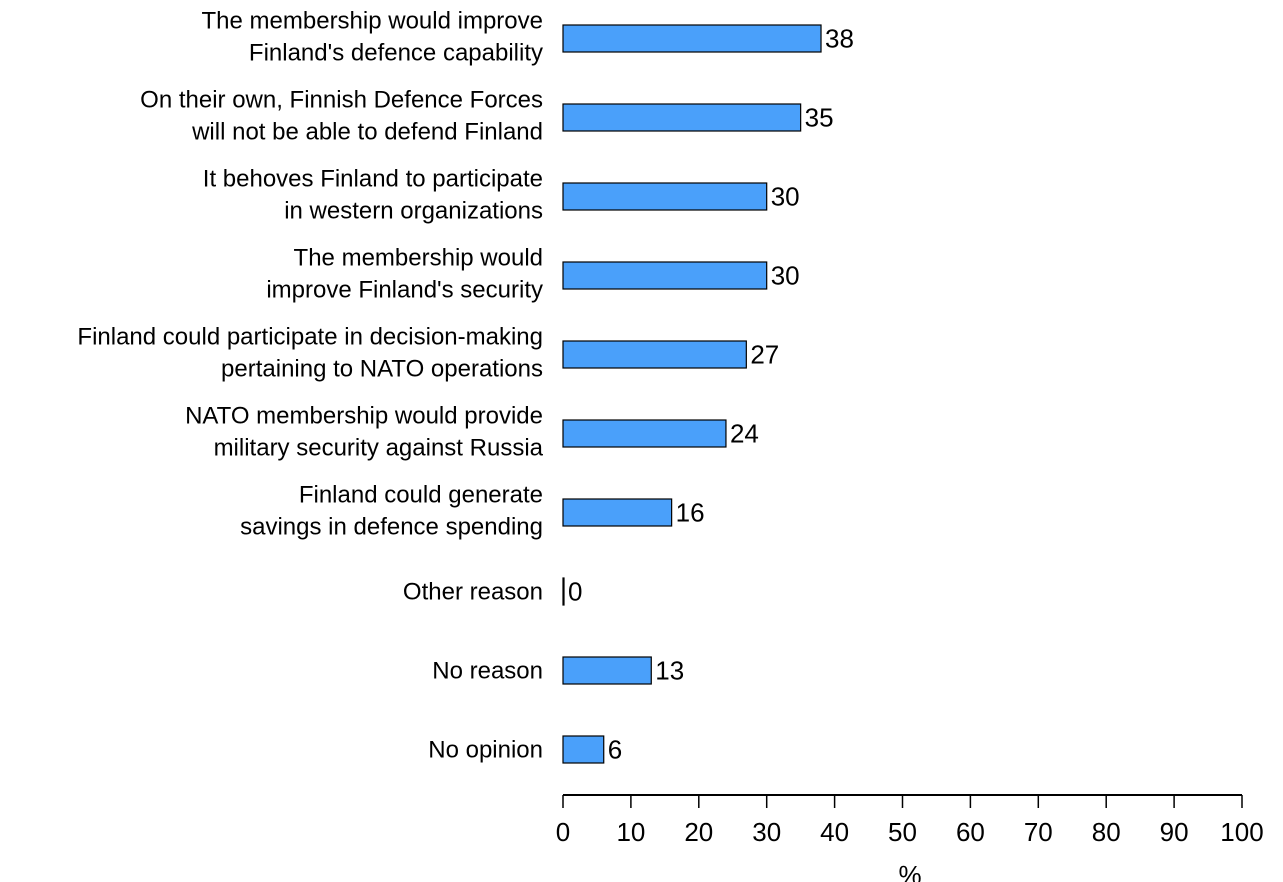  What do you see at coordinates (764, 355) in the screenshot?
I see `value-label: 27` at bounding box center [764, 355].